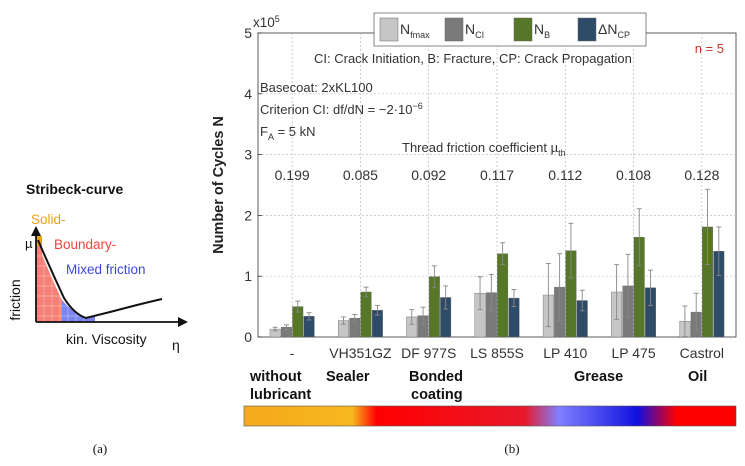 This screenshot has width=745, height=466. Describe the element at coordinates (15, 299) in the screenshot. I see `friction-label: friction` at that location.